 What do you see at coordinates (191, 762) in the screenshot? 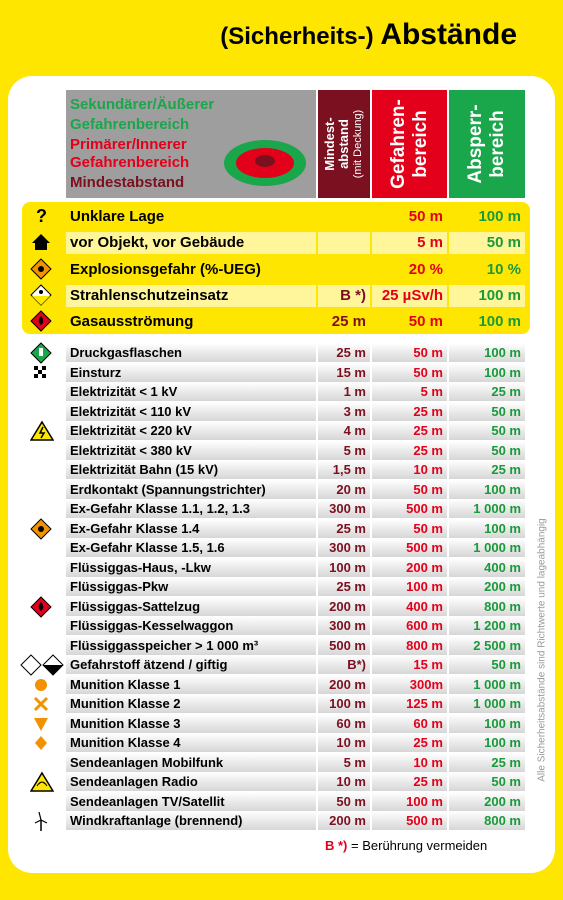
I see `row-label: Sendeanlagen Mobilfunk` at bounding box center [191, 762].